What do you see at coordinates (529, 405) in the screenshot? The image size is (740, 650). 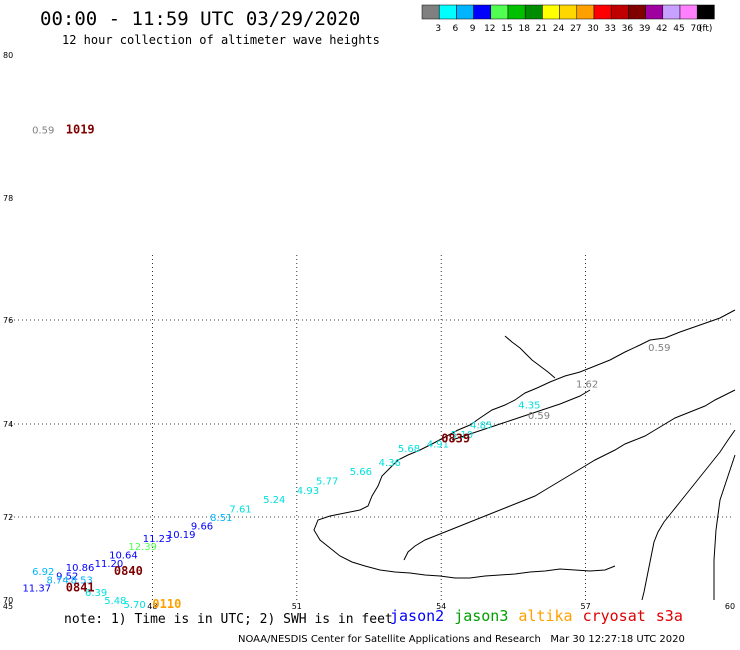 I see `wave-height-value: 4.35` at bounding box center [529, 405].